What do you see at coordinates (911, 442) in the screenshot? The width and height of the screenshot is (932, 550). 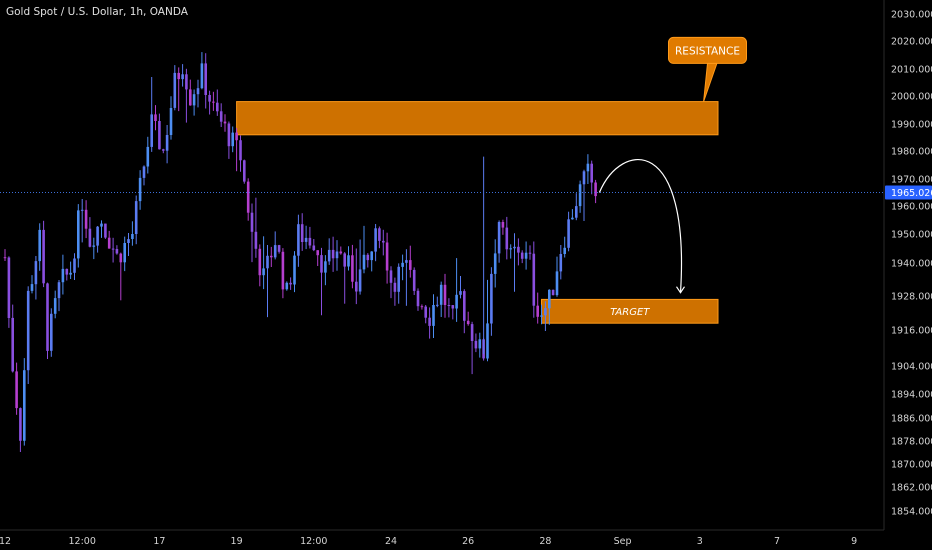 I see `price-tick-label: 1878.000` at bounding box center [911, 442].